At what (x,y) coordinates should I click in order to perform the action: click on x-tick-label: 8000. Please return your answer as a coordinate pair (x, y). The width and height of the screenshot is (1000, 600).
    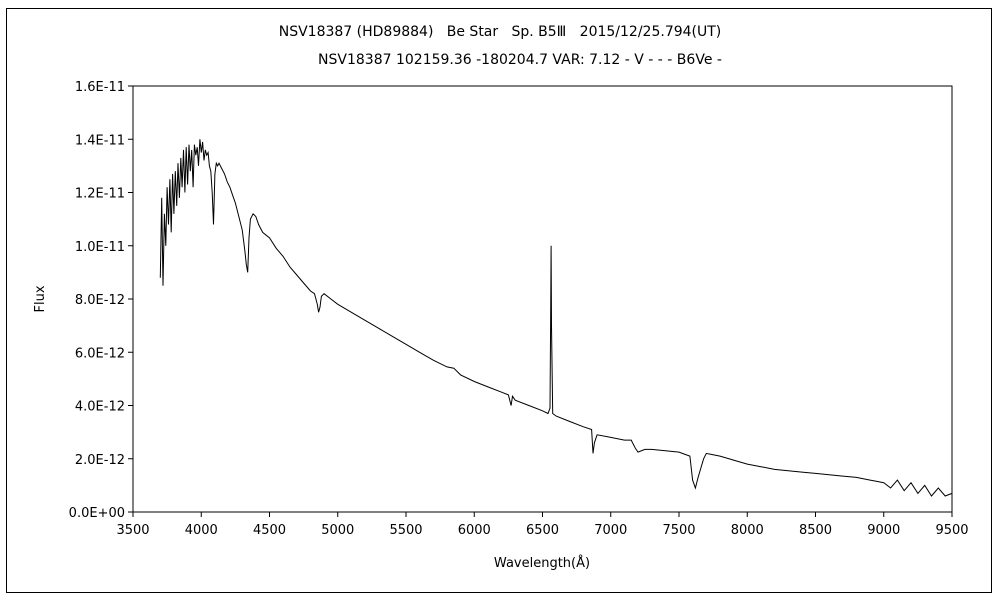
    Looking at the image, I should click on (747, 530).